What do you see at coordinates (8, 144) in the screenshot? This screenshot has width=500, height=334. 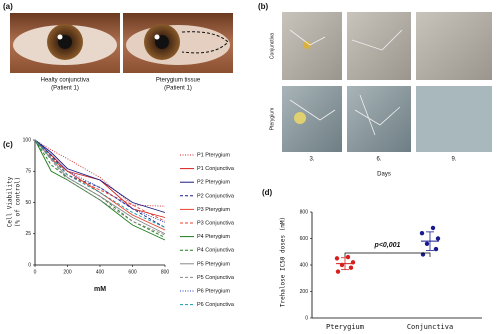 I see `panel-label: (c)` at bounding box center [8, 144].